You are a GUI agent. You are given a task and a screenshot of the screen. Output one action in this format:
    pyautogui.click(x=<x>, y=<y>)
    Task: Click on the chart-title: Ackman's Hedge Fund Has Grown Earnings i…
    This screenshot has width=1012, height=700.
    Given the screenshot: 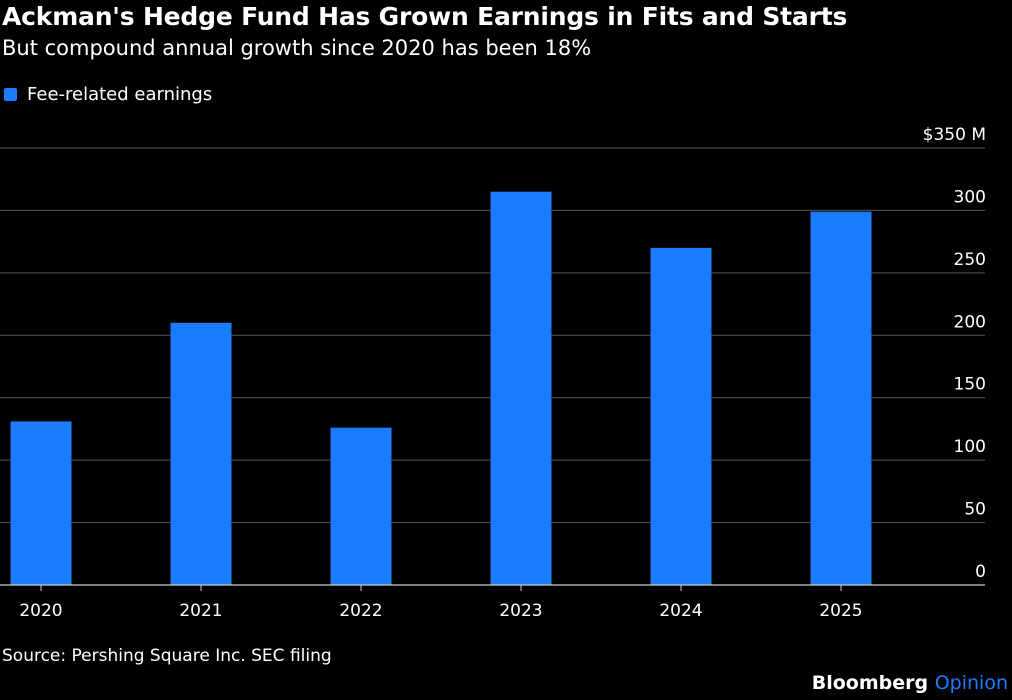 What is the action you would take?
    pyautogui.click(x=425, y=16)
    